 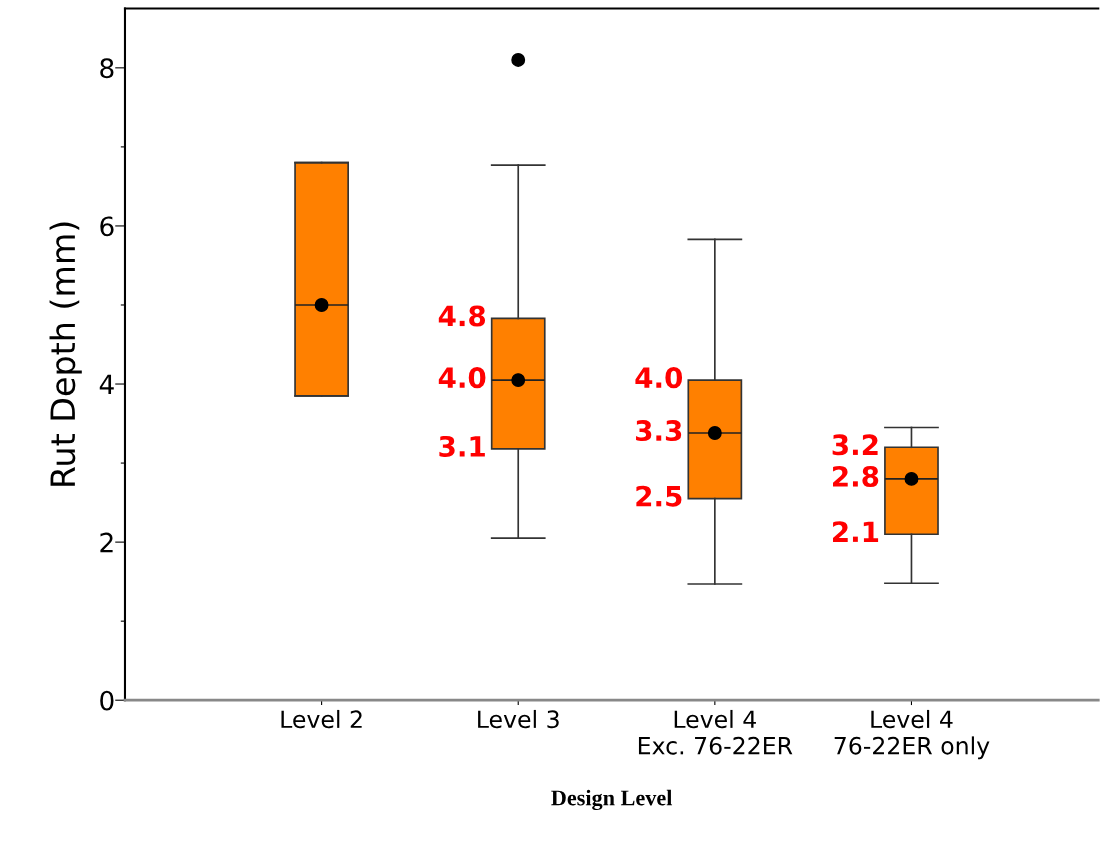 What do you see at coordinates (855, 445) in the screenshot?
I see `annotation: 3.2` at bounding box center [855, 445].